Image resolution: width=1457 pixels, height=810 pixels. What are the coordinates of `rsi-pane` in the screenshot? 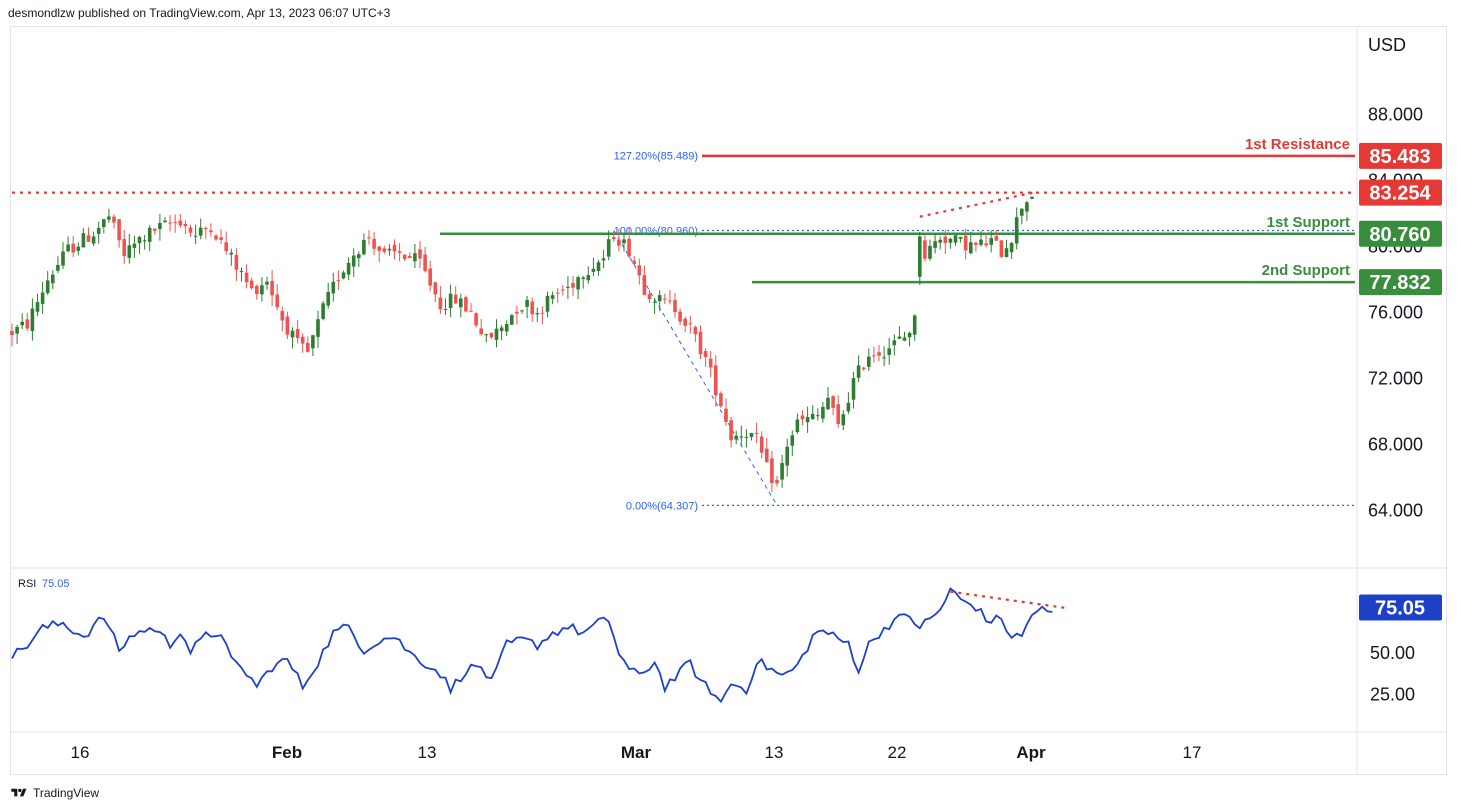 It's located at (539, 645).